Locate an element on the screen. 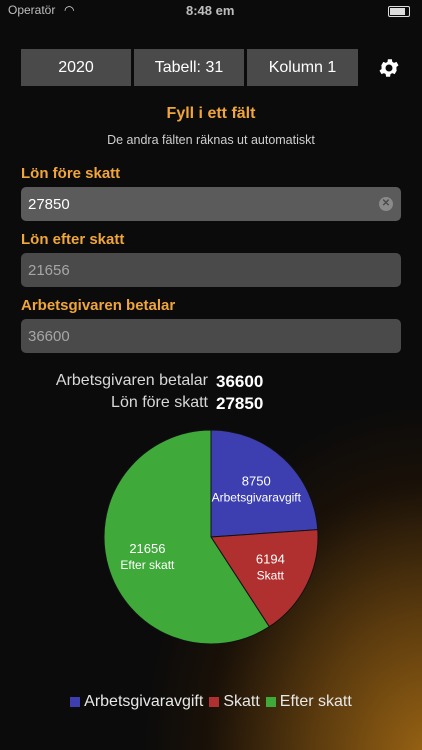 The image size is (422, 750). gross-salary-label: Lön före skatt is located at coordinates (71, 173).